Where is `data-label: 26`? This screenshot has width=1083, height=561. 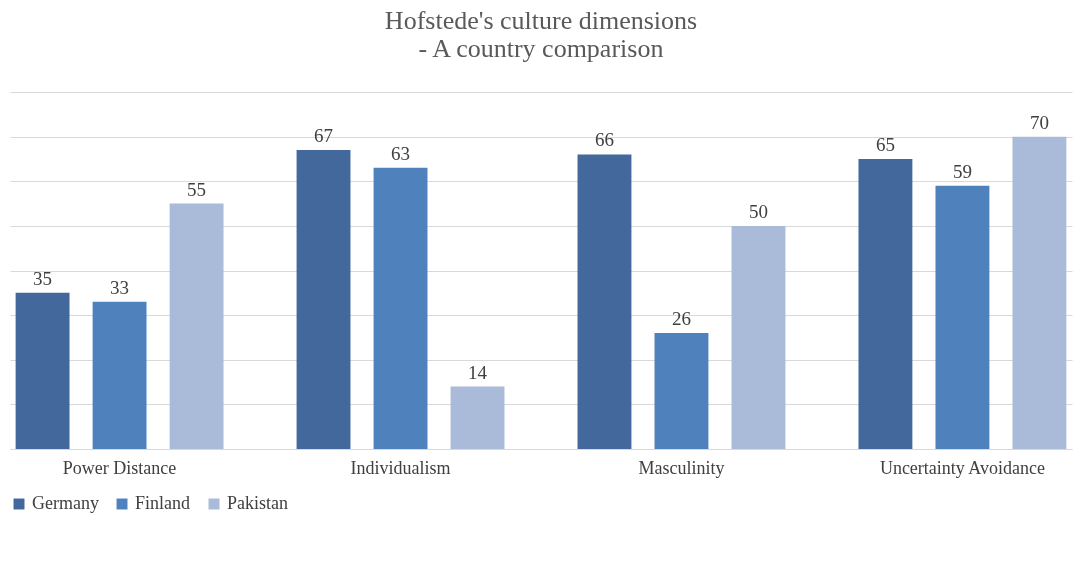 data-label: 26 is located at coordinates (681, 318).